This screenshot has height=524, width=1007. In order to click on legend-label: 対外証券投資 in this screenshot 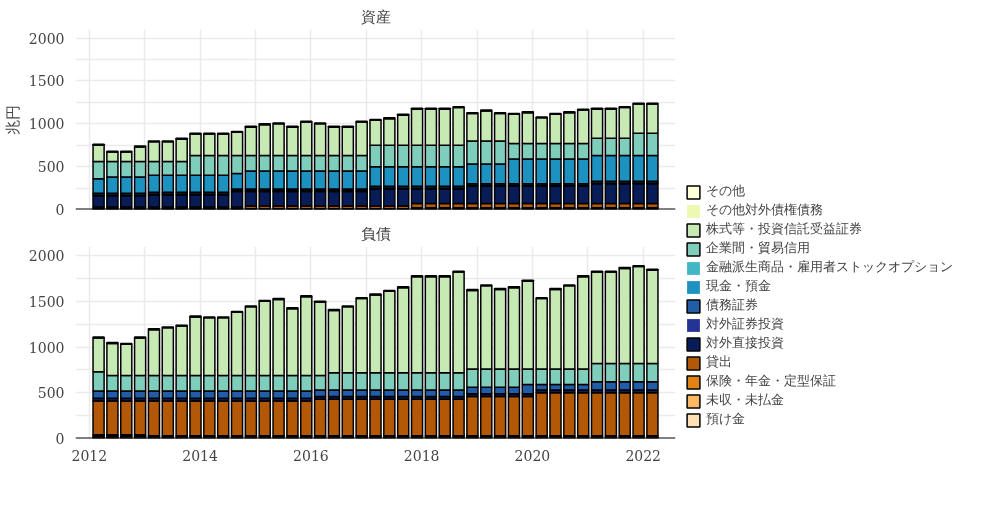, I will do `click(745, 324)`.